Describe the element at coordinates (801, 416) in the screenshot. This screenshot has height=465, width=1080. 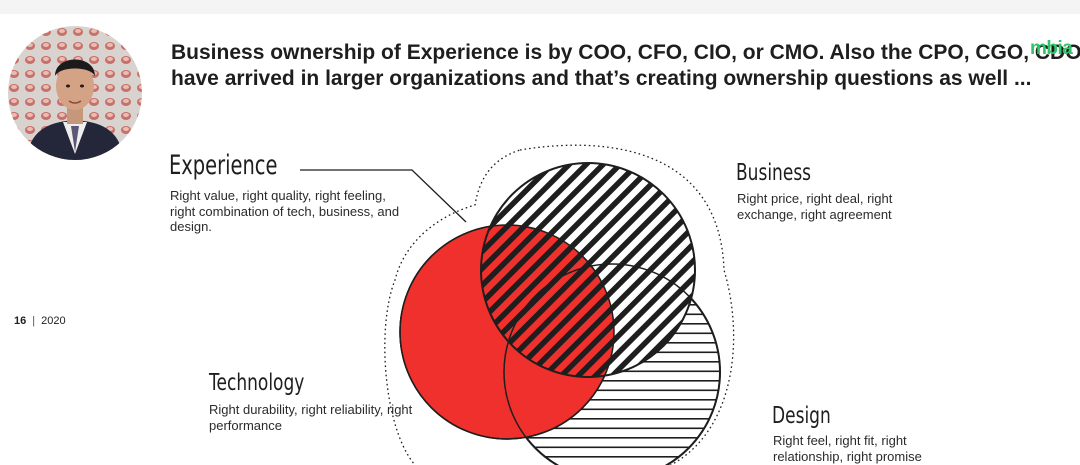
I see `design-title: Design` at that location.